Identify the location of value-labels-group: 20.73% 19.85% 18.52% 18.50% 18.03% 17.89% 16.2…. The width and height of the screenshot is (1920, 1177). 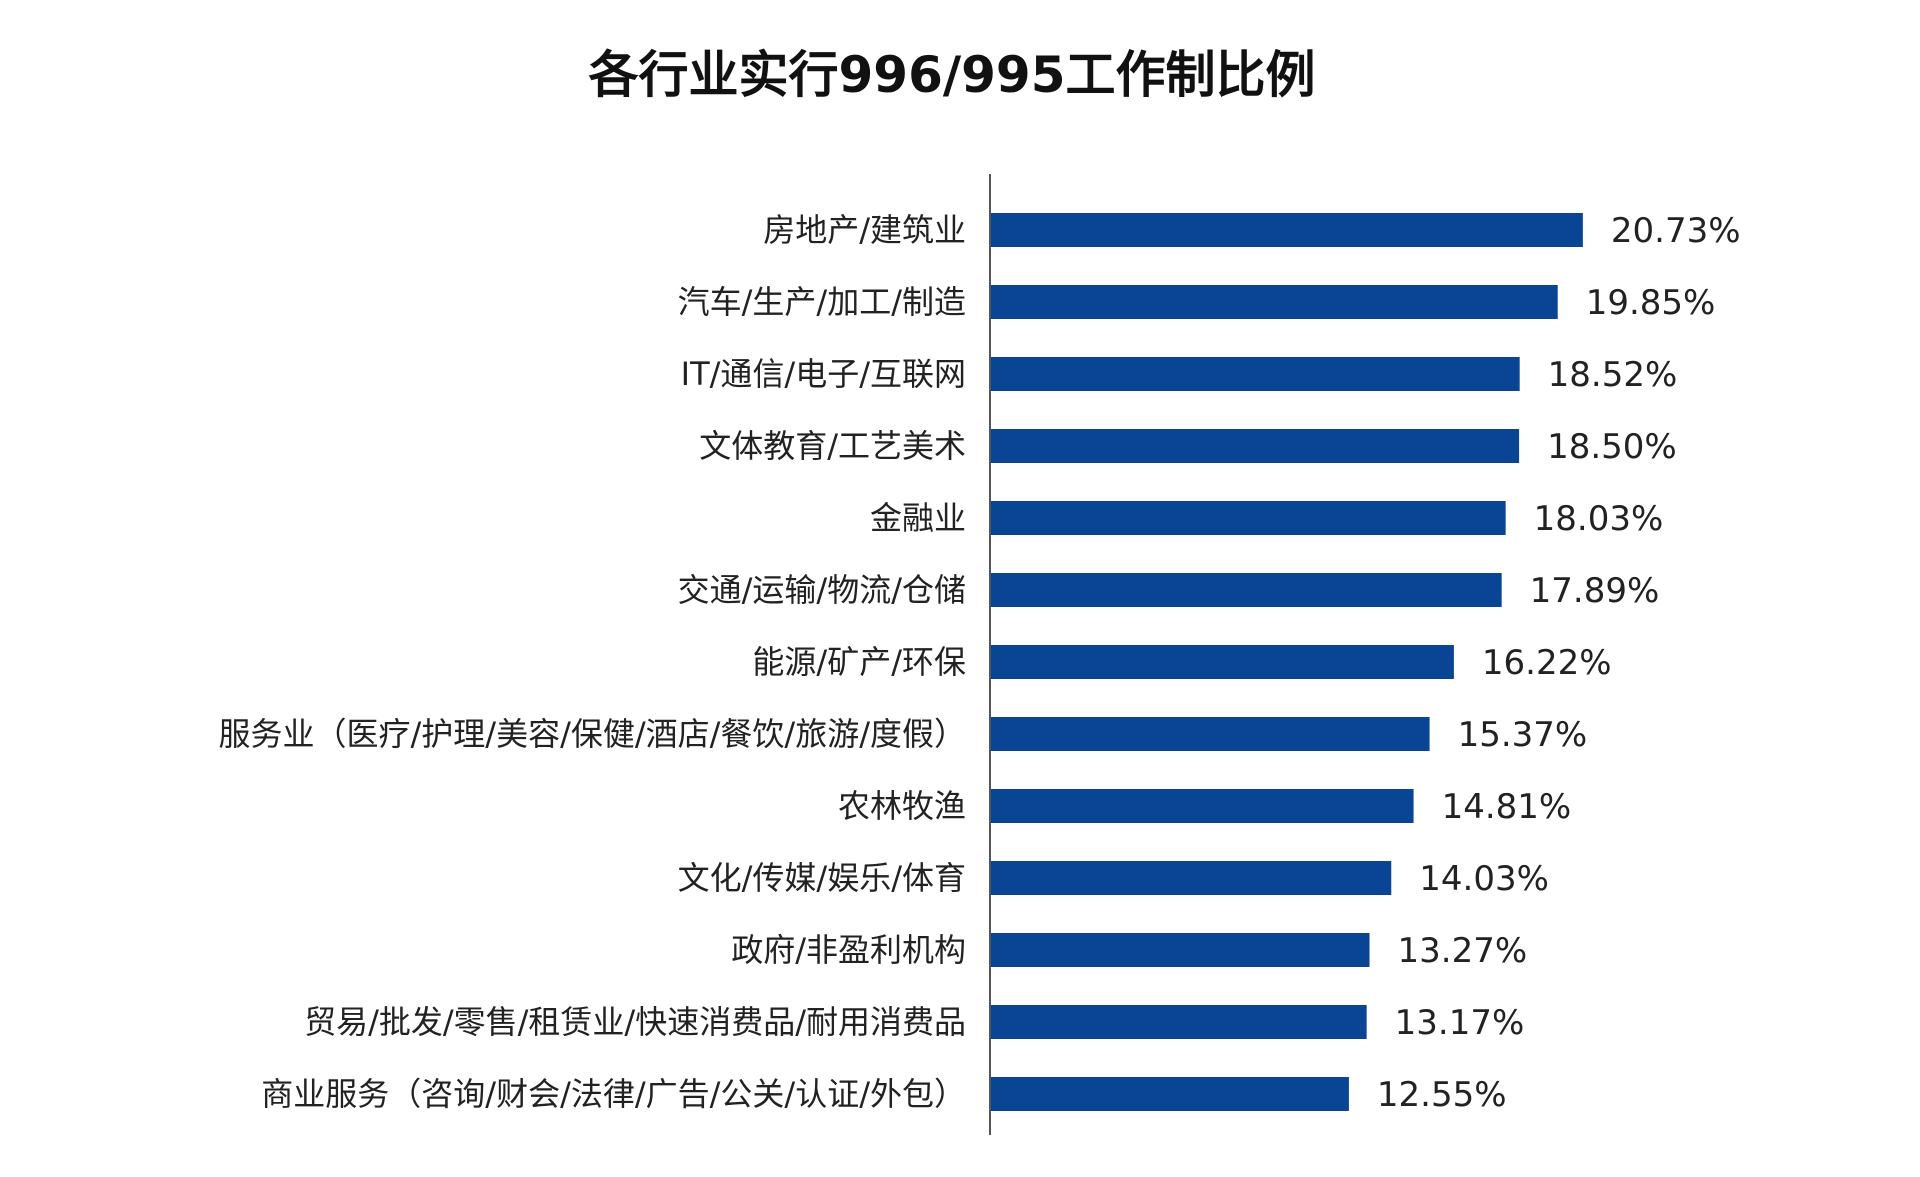
(1559, 663).